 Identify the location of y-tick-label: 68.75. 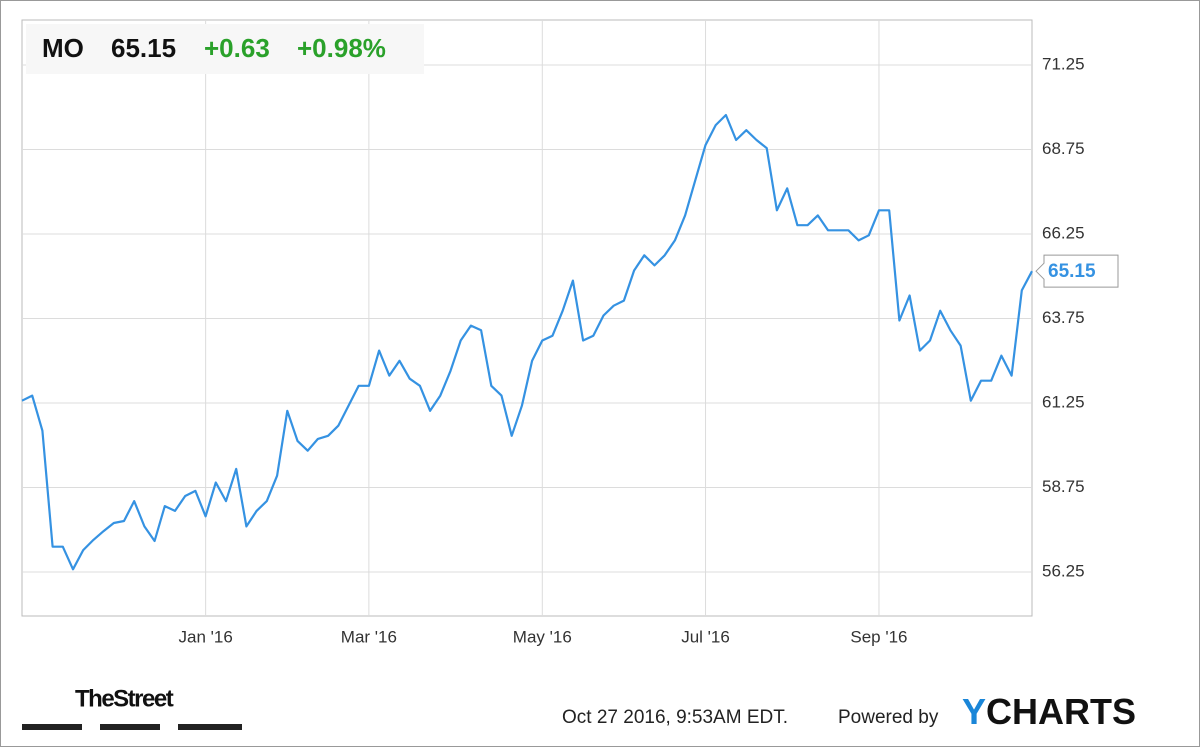
(1063, 148).